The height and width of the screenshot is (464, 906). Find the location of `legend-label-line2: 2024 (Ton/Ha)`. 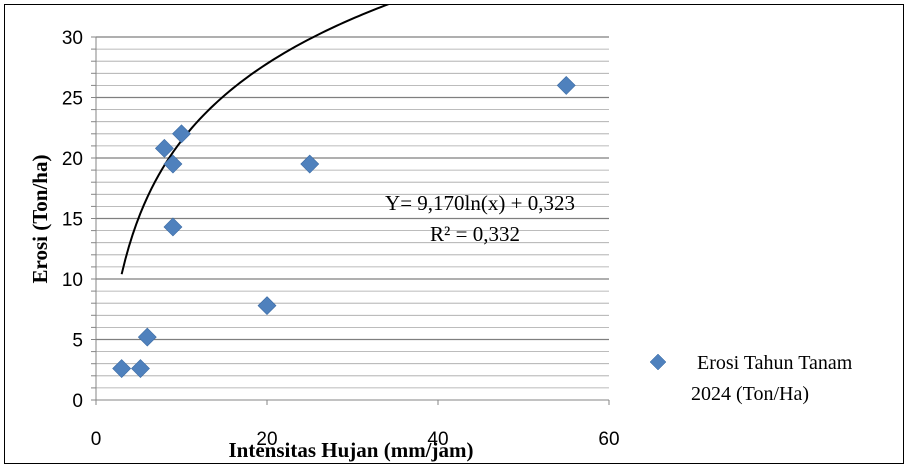

legend-label-line2: 2024 (Ton/Ha) is located at coordinates (750, 394).